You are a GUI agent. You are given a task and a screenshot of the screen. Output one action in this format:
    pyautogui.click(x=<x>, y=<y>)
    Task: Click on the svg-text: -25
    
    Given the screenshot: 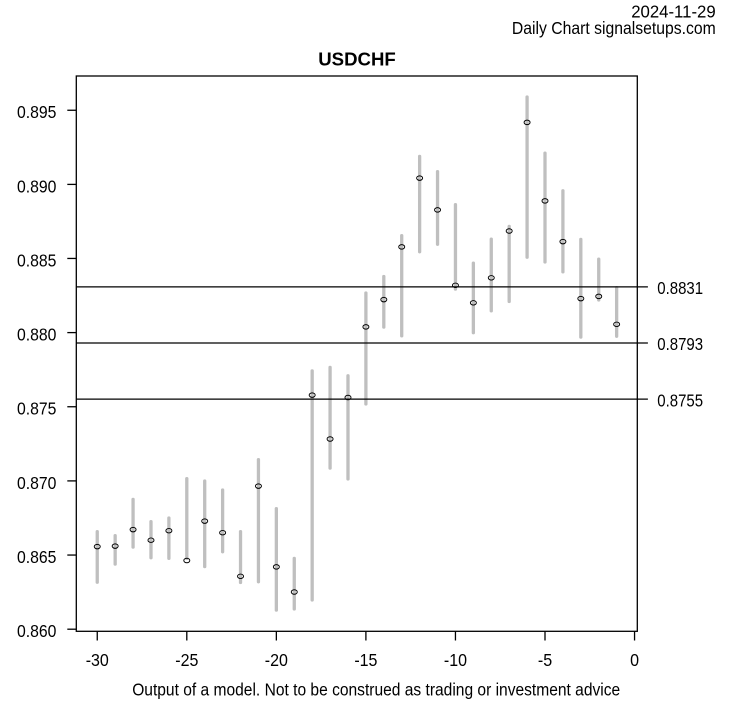 What is the action you would take?
    pyautogui.click(x=186, y=660)
    